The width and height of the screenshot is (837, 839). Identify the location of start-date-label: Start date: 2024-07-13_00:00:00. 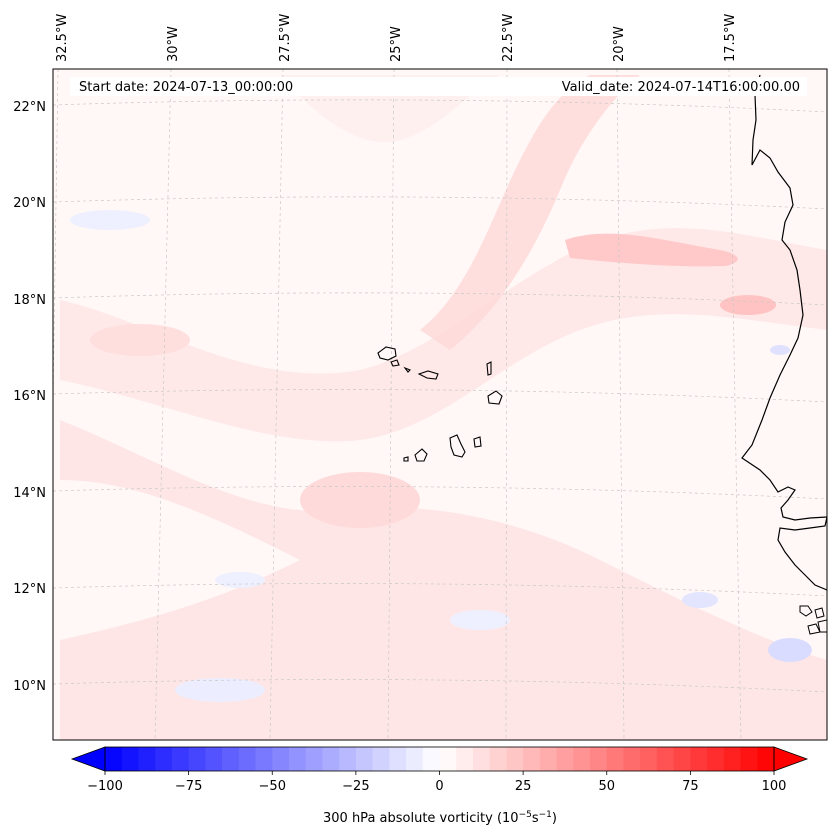
(186, 87).